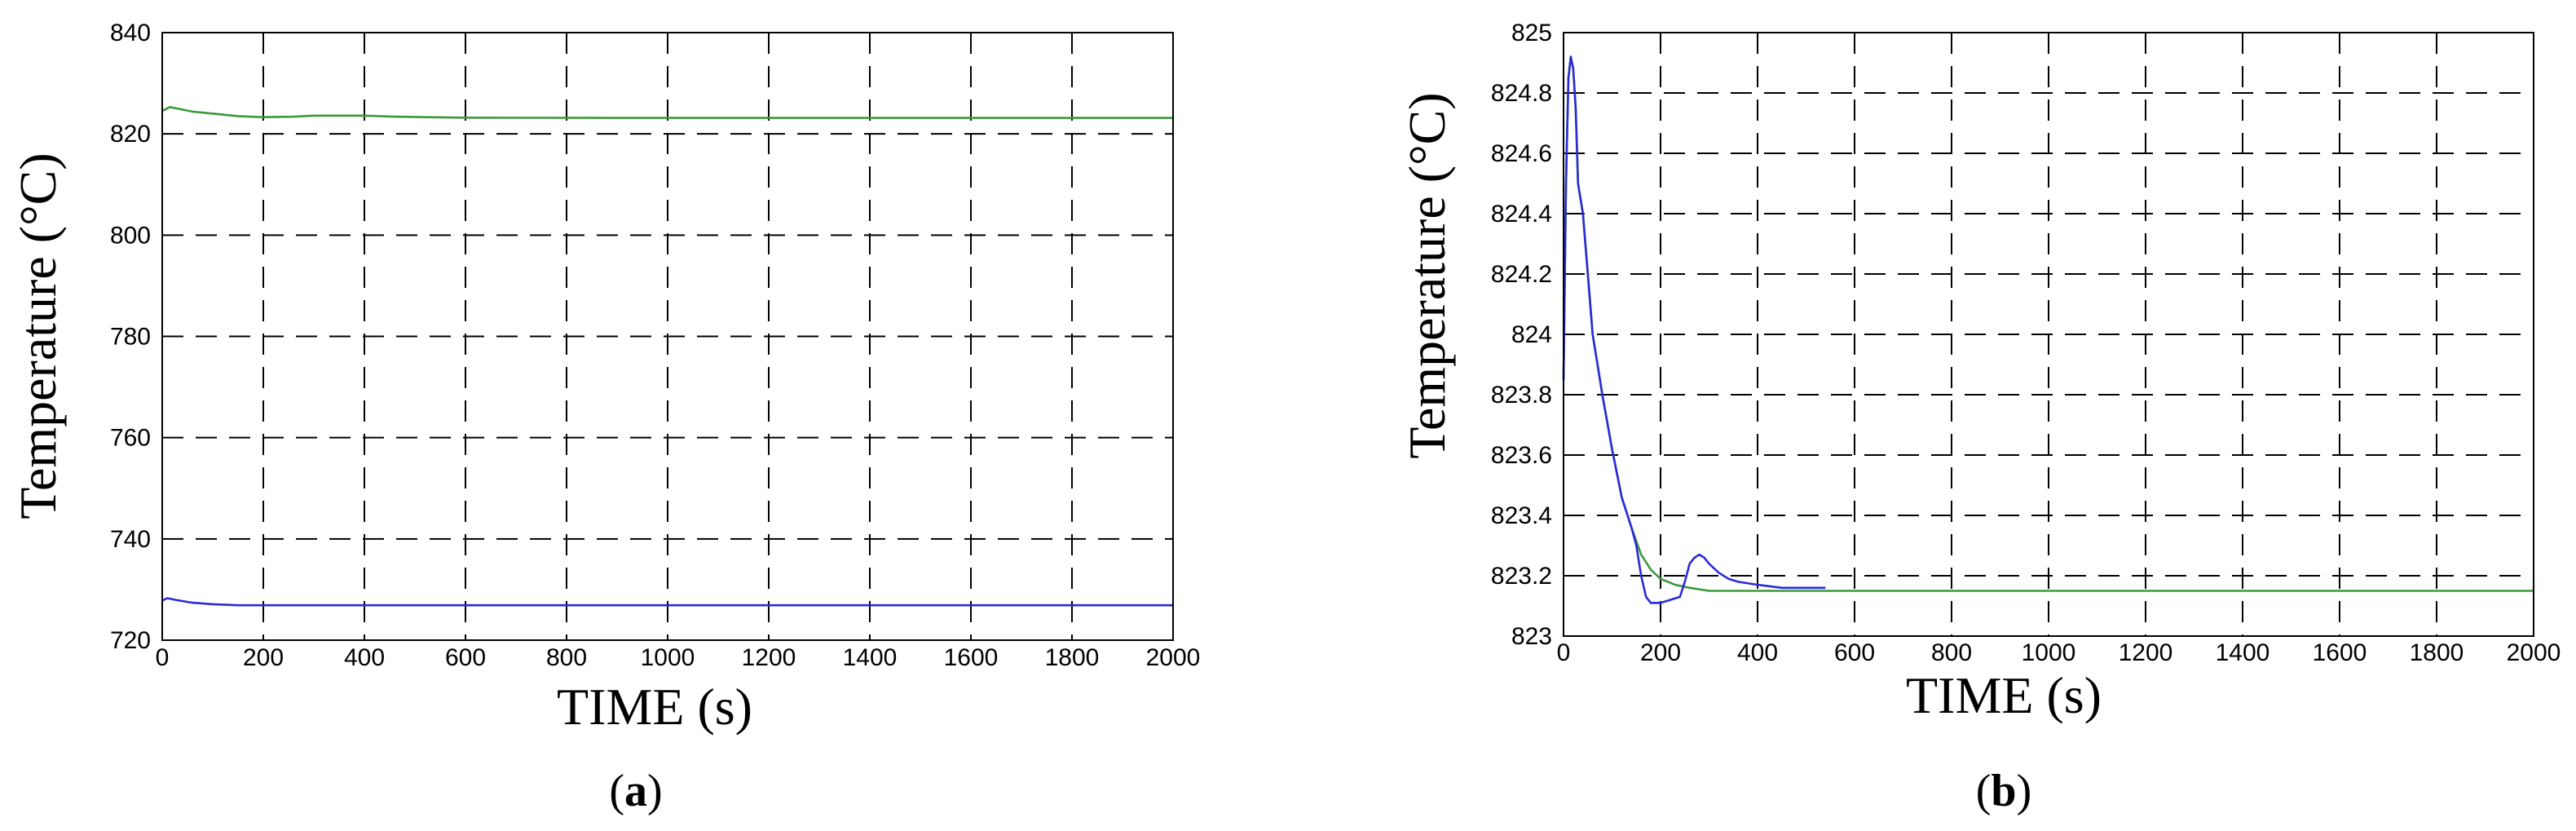 The height and width of the screenshot is (831, 2576). Describe the element at coordinates (2004, 695) in the screenshot. I see `x-axis-label-b: TIME (s)` at that location.